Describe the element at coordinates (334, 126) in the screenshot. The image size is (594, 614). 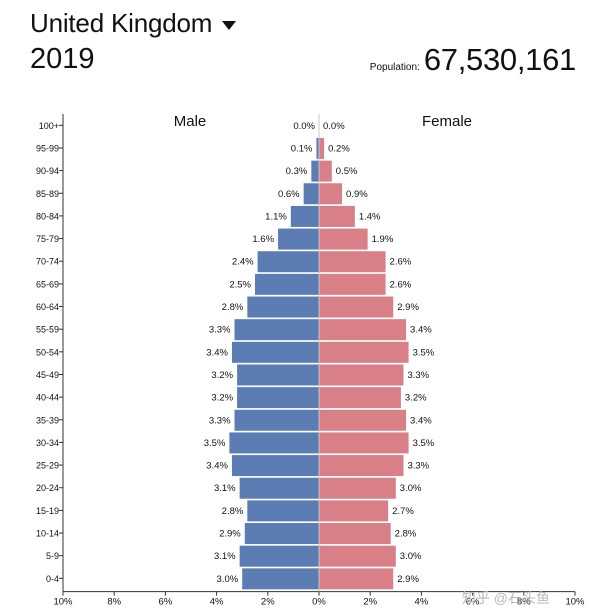
I see `data-label-female: 0.0%` at that location.